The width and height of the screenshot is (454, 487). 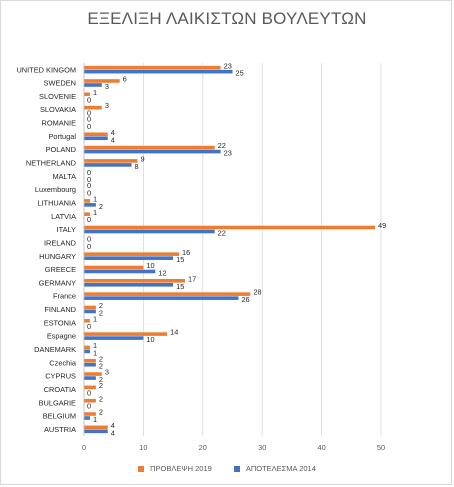 I want to click on bar-result-netherland, so click(x=108, y=165).